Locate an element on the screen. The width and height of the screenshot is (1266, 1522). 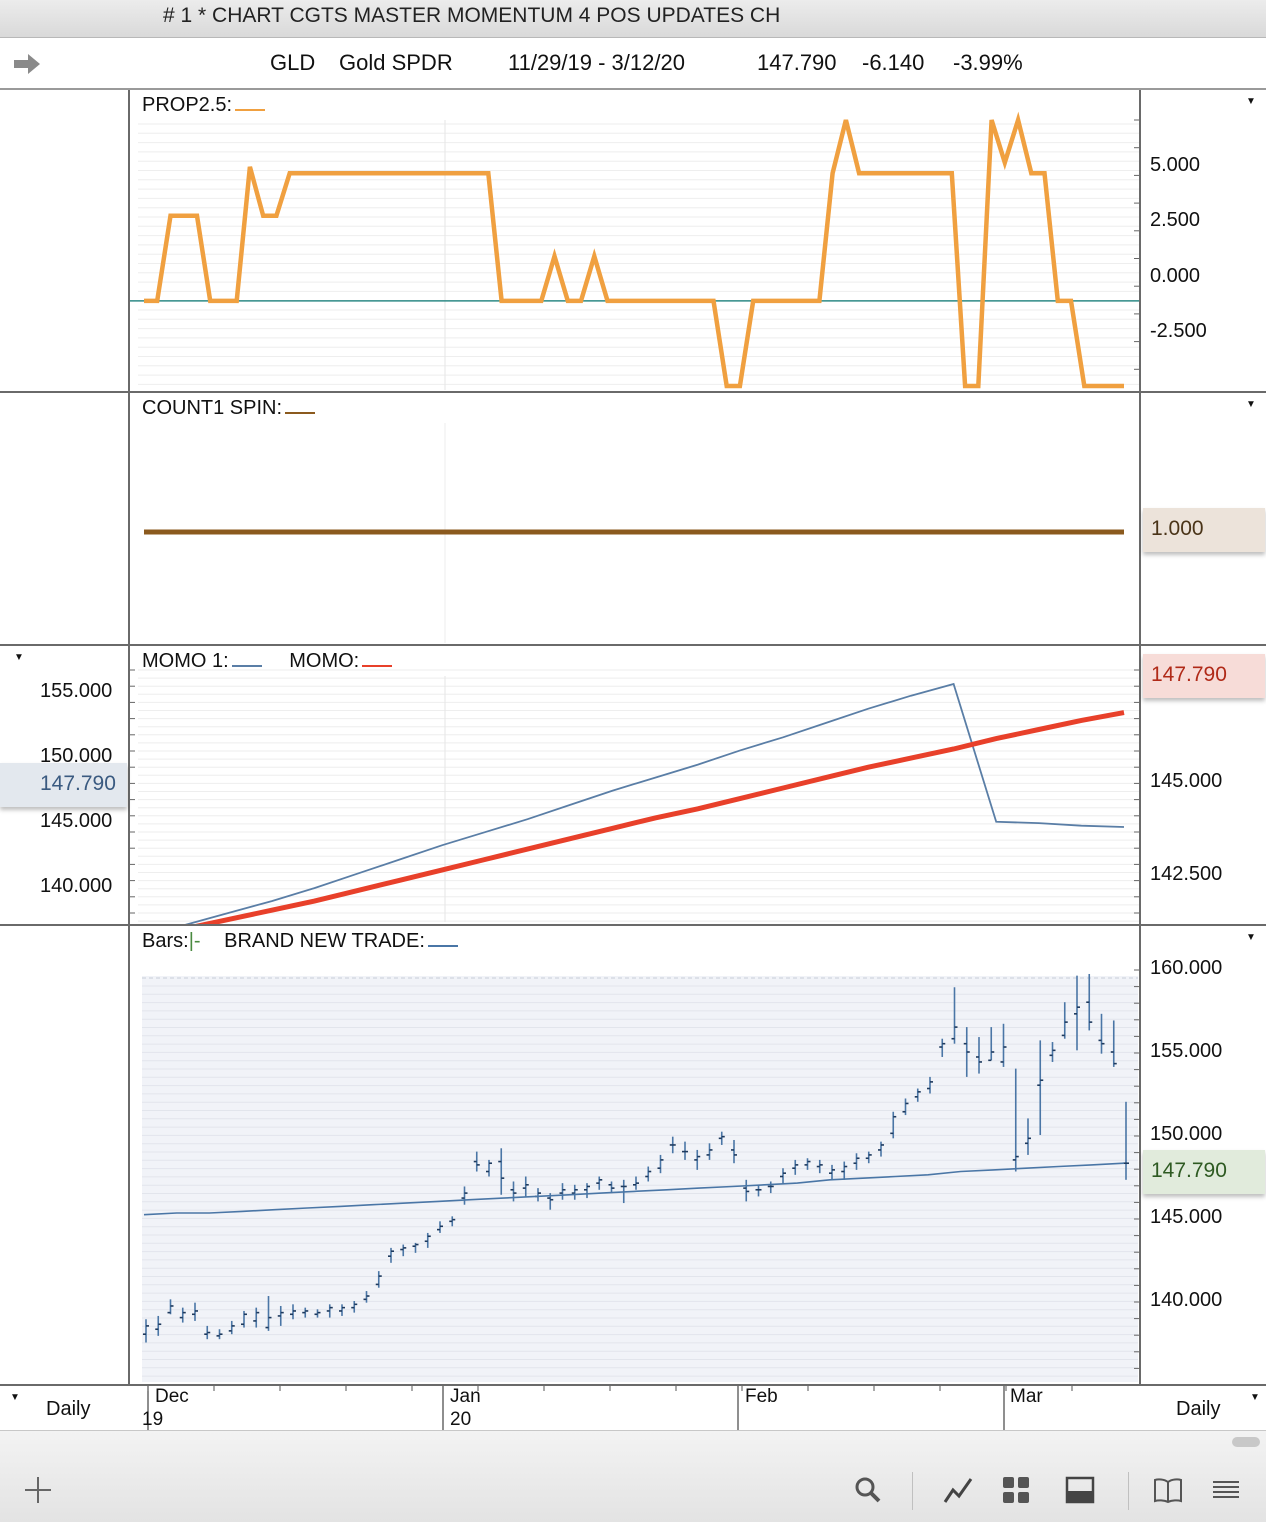
prop-tick: 5.000 is located at coordinates (1175, 165).